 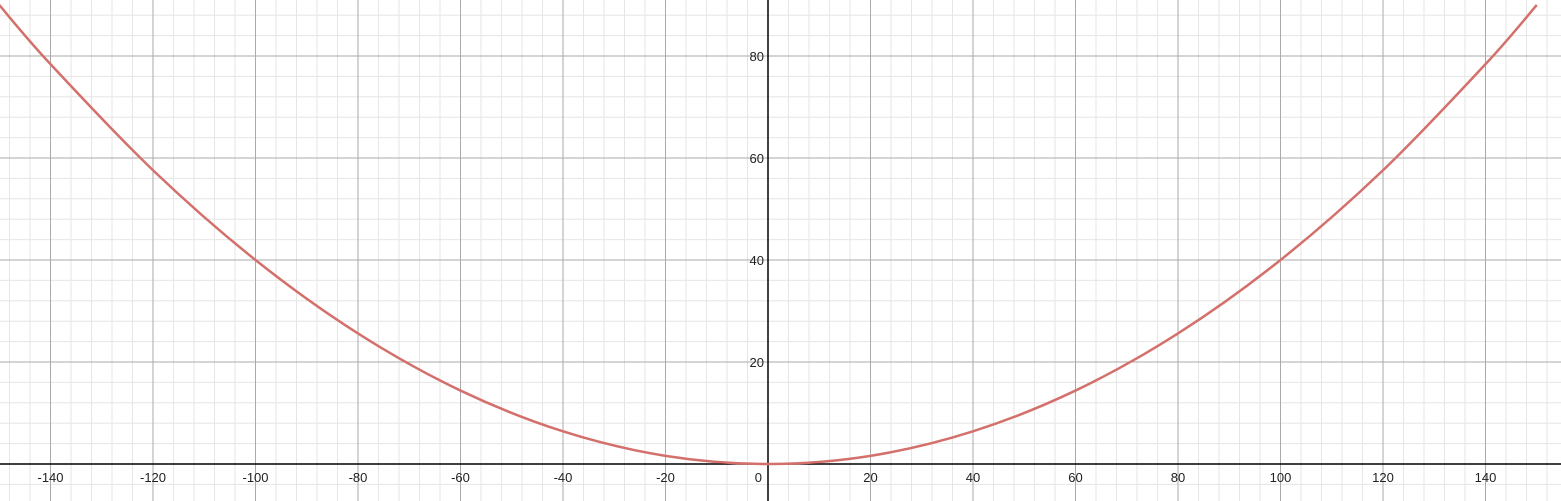 I want to click on x-tick-label: -140, so click(x=50, y=477).